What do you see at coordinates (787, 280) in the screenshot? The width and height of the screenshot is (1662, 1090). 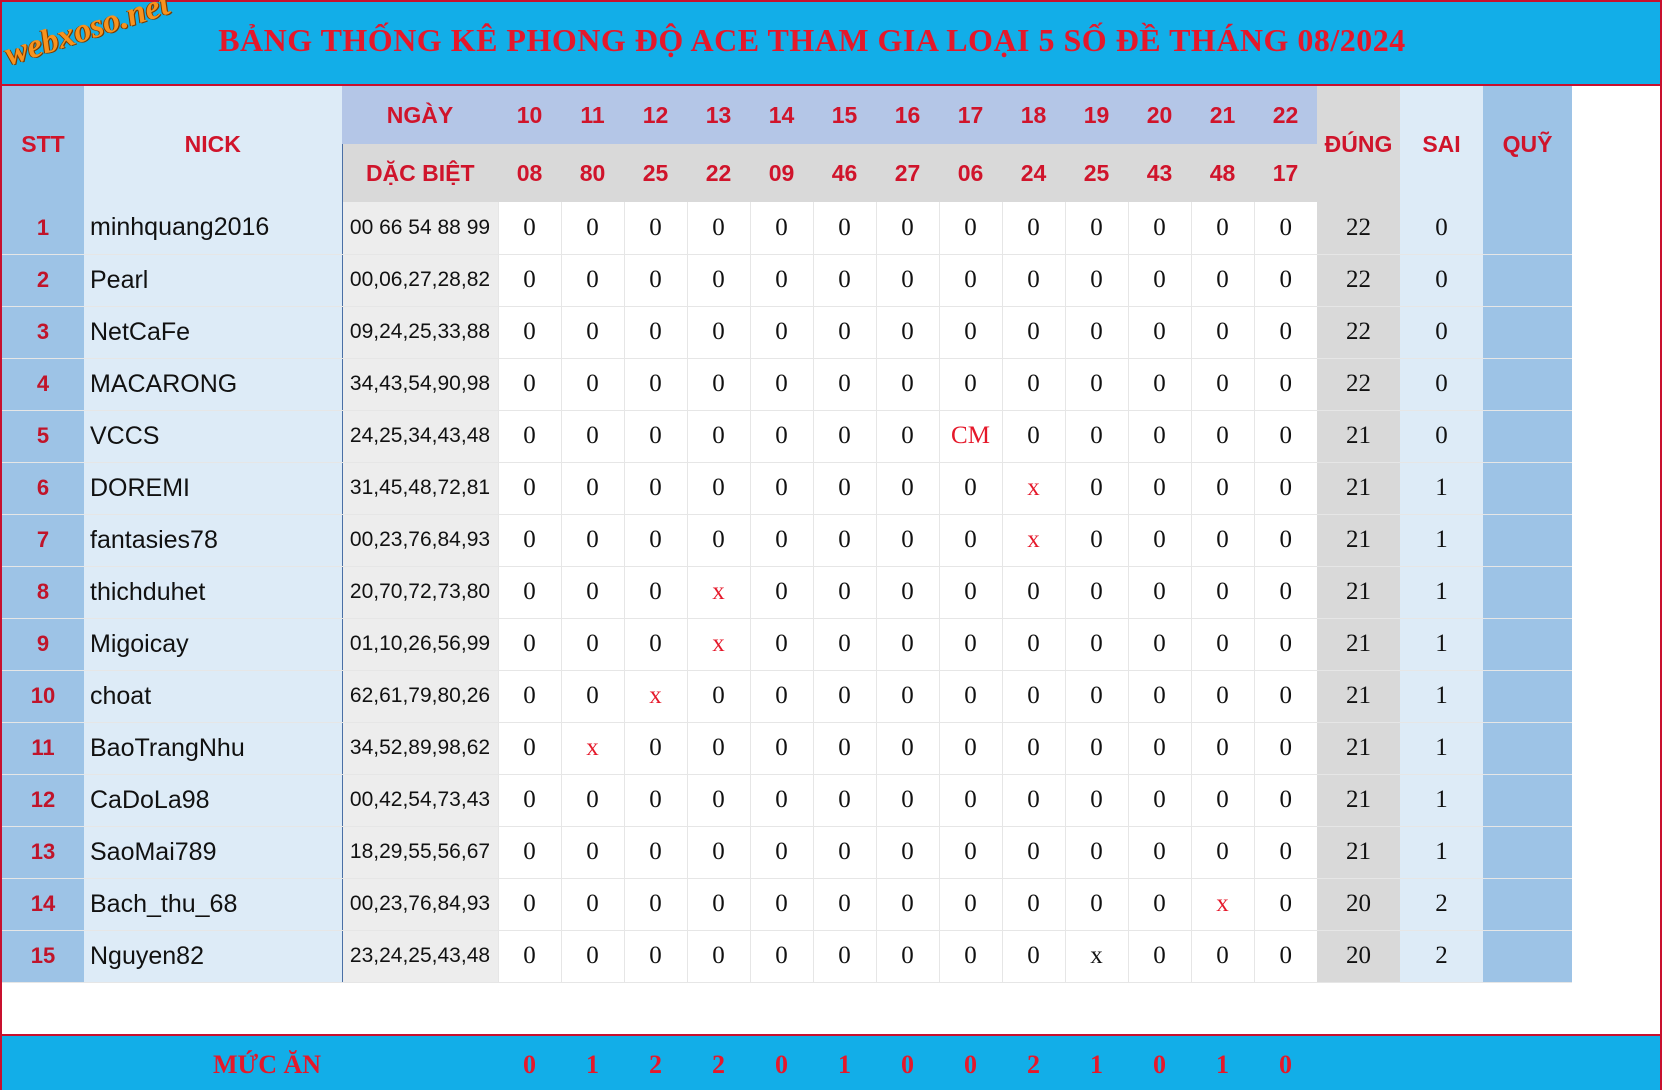 I see `table-row: 2 Pearl 00,06,27,28,82 0 0 0 0 0 0 0 0 0 0 0 0 0 22 0` at bounding box center [787, 280].